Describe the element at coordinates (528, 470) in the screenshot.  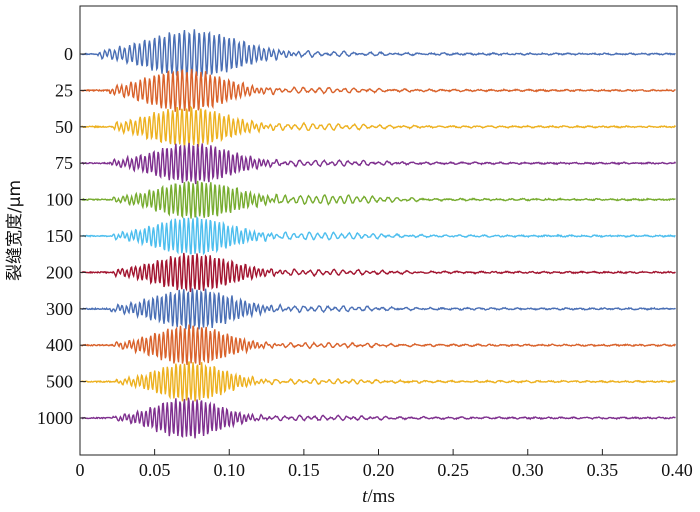
I see `x-tick-label: 0.30` at that location.